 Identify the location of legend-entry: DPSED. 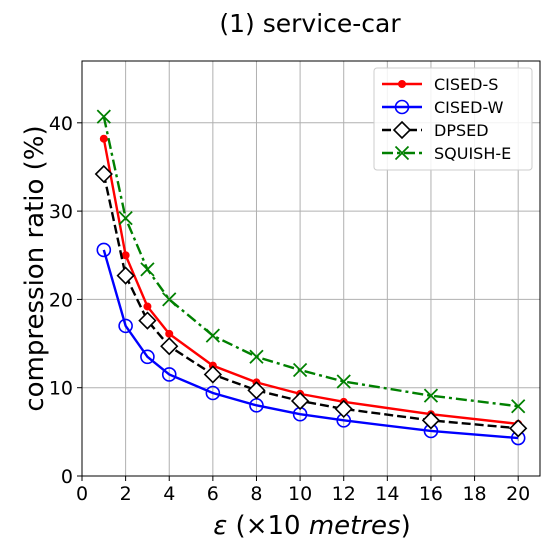
(435, 130).